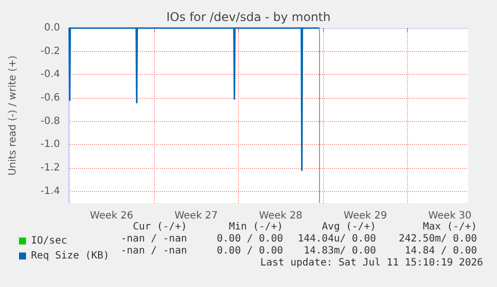  I want to click on y-tick-label: -1.4, so click(50, 191).